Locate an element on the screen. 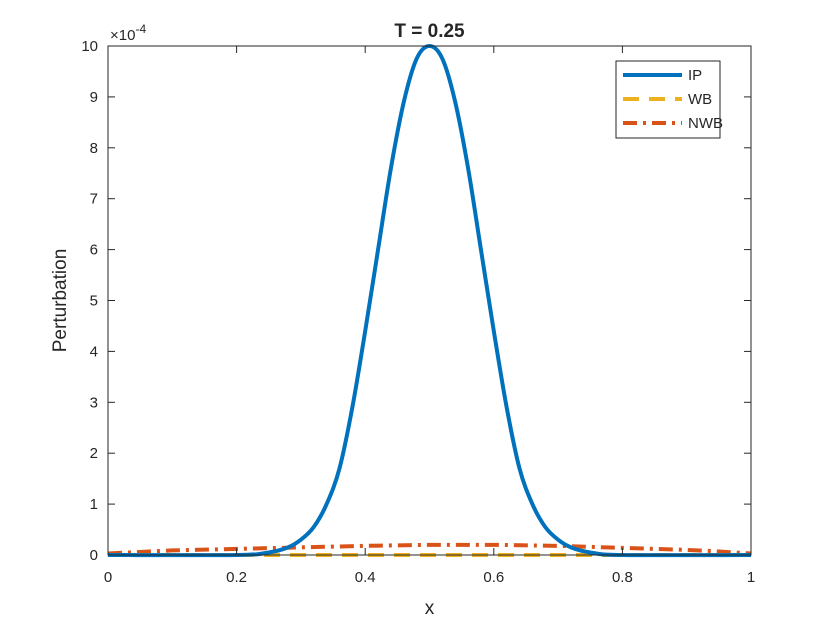 This screenshot has height=623, width=830. legend: IP WB NWB is located at coordinates (669, 99).